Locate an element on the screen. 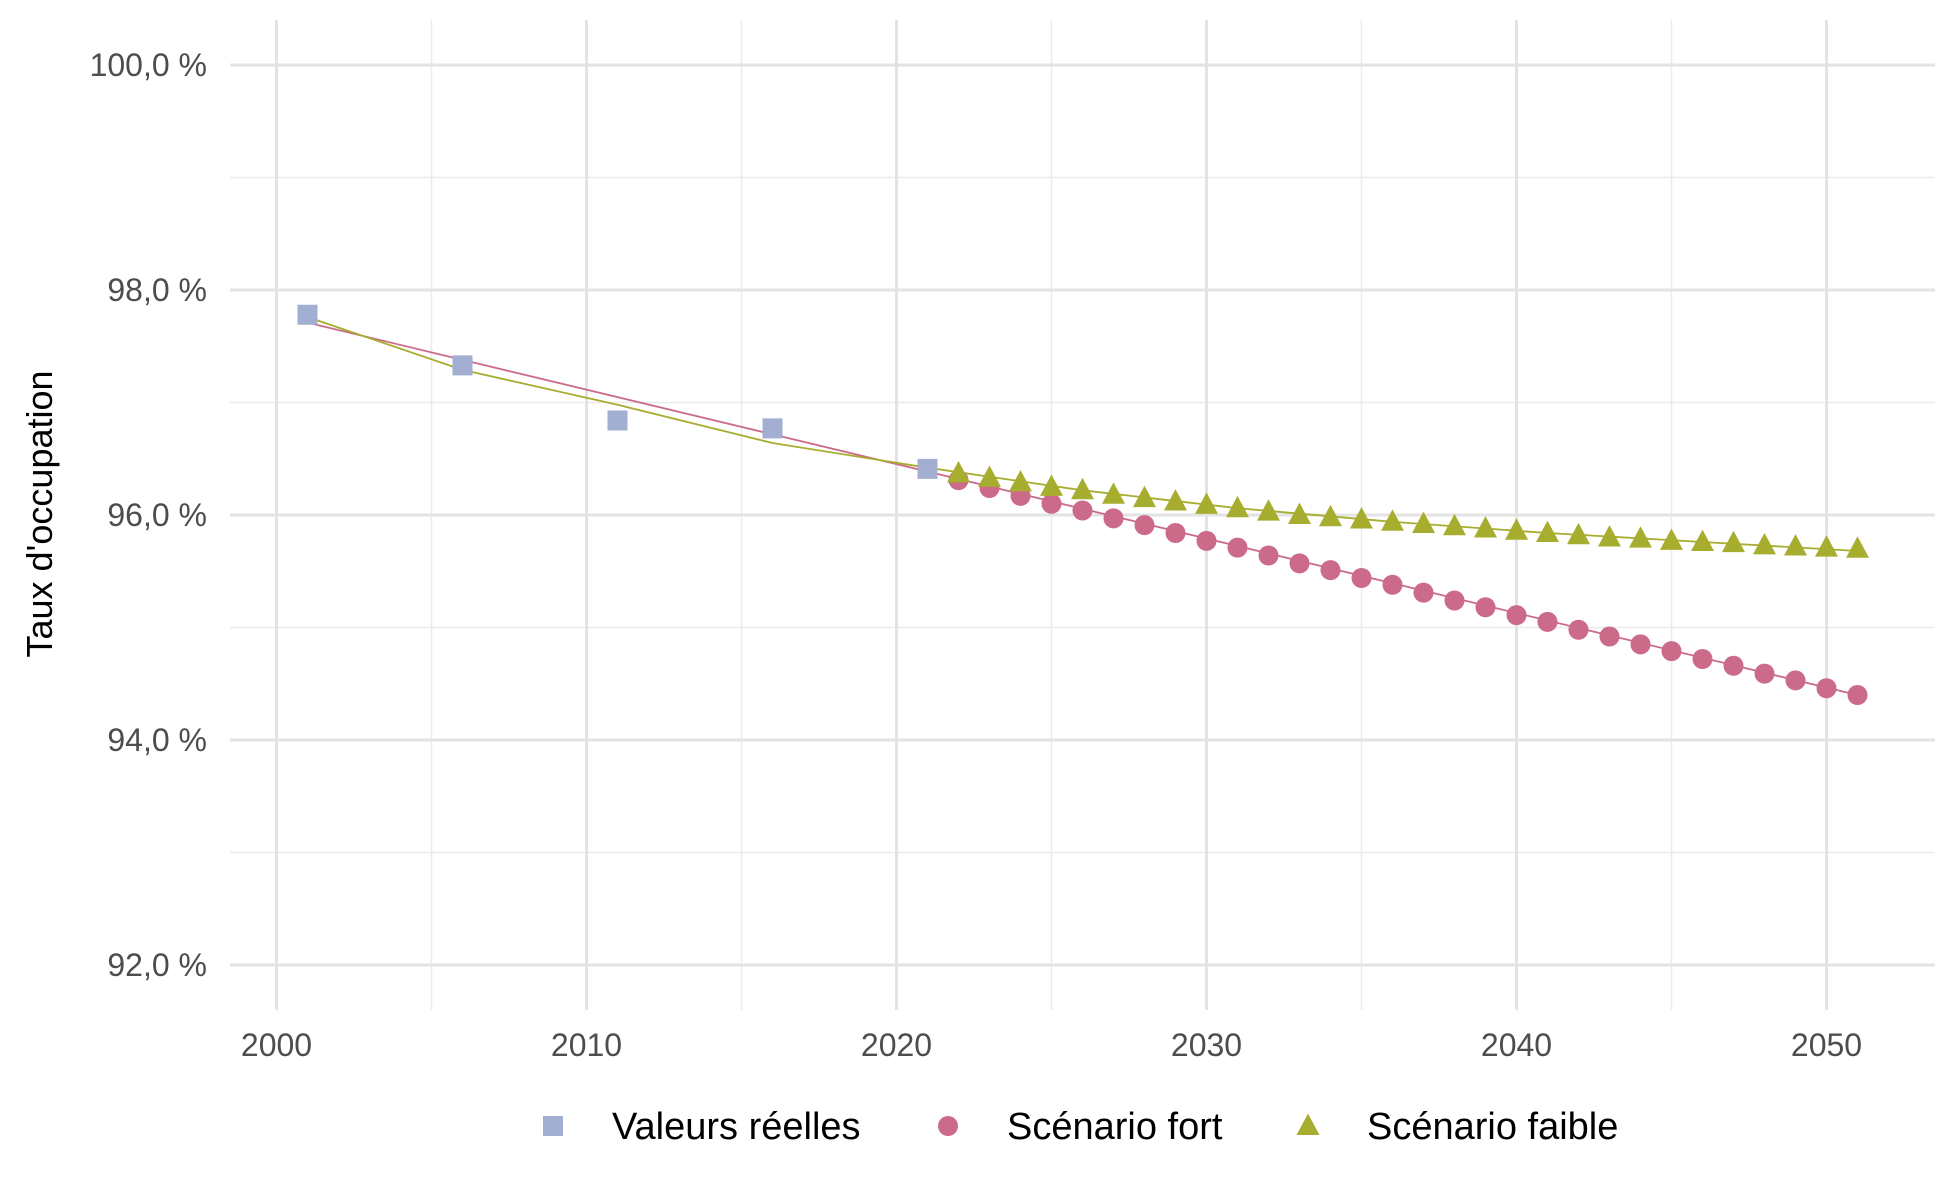 This screenshot has width=1950, height=1200. x-tick-label: 2020 is located at coordinates (896, 1045).